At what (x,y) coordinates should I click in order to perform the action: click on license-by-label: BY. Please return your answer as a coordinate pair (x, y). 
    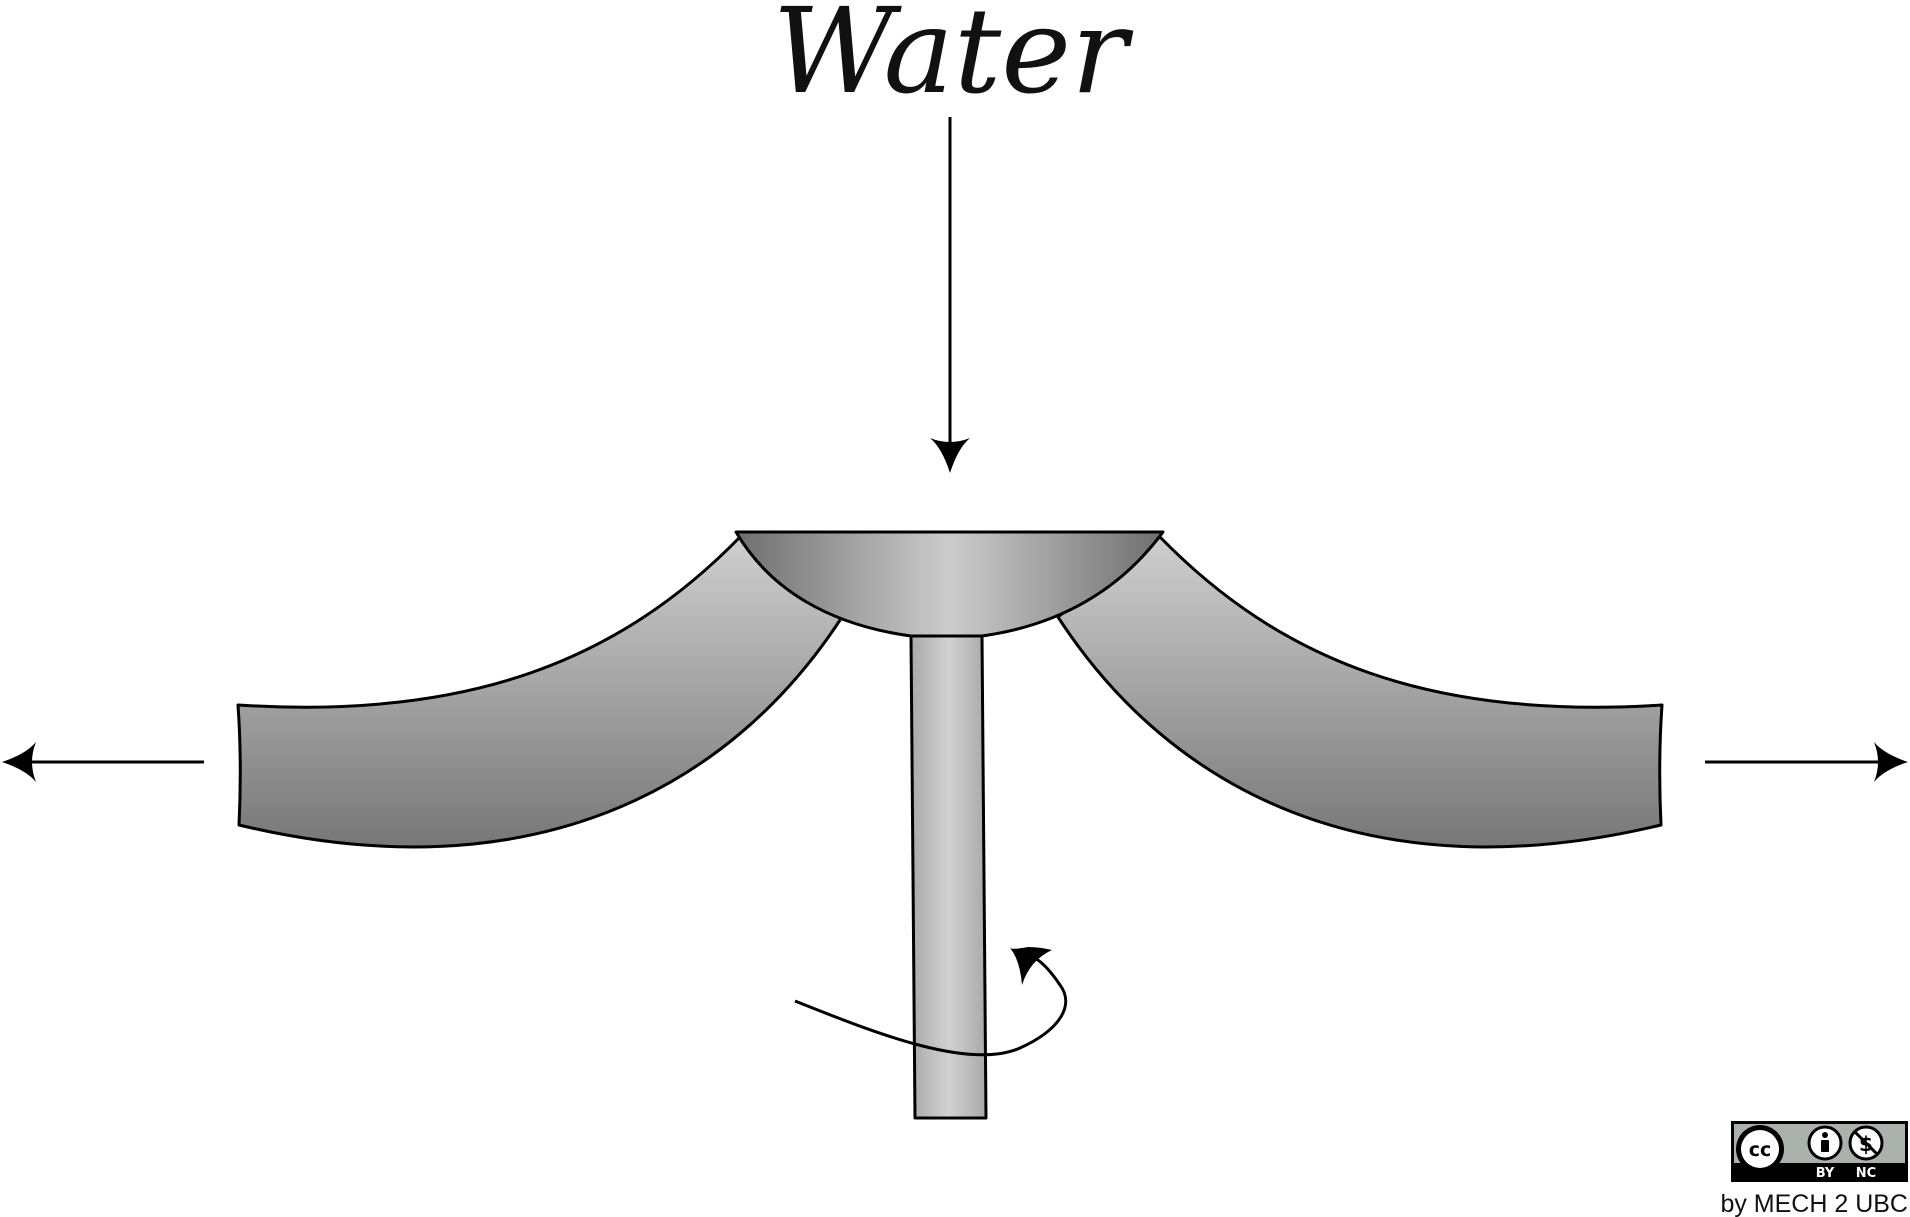
    Looking at the image, I should click on (1825, 1173).